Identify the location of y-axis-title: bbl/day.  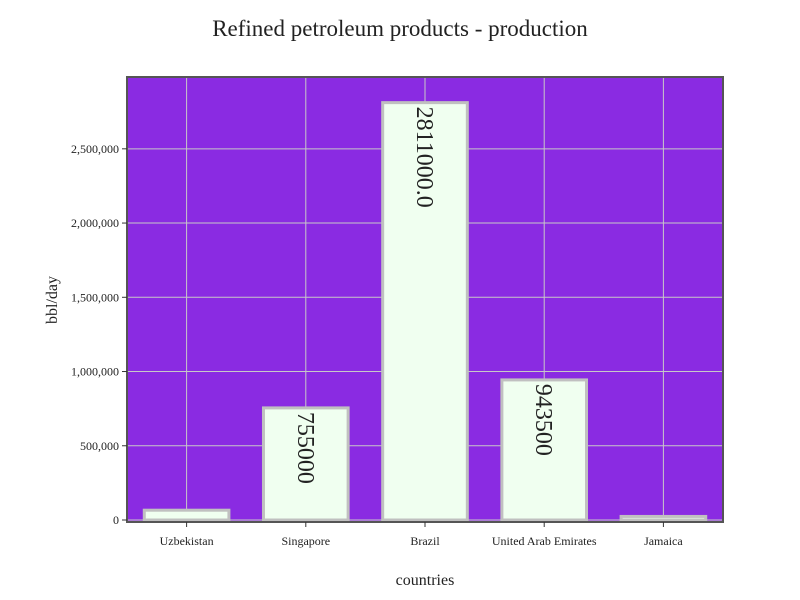
(52, 300).